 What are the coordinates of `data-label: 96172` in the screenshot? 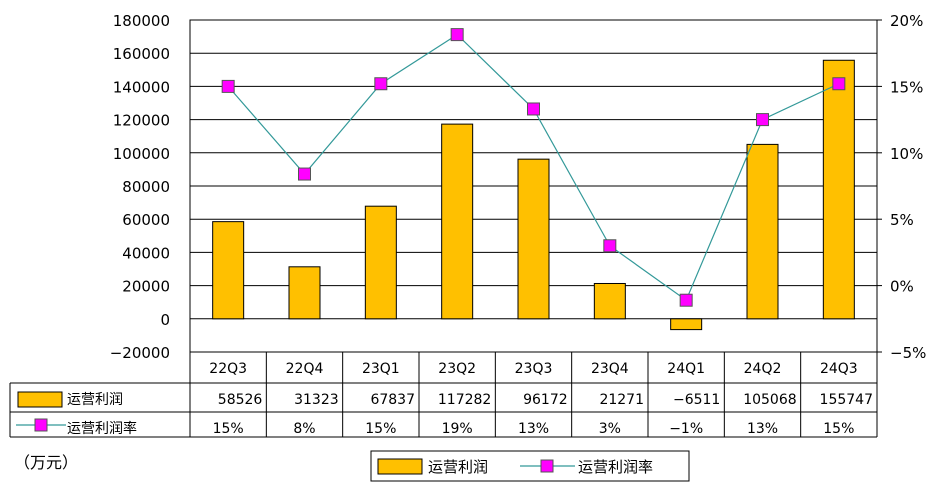 It's located at (545, 400).